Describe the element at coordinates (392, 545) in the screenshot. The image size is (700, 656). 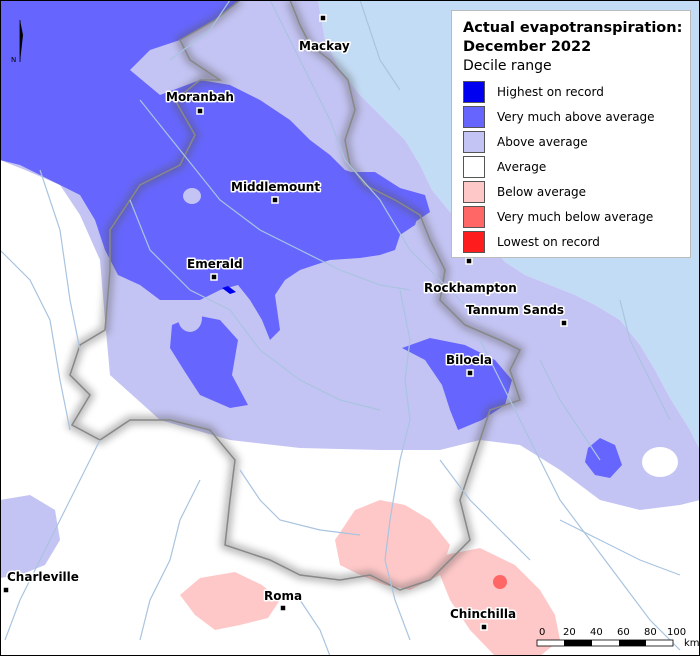
I see `region-below-average-central` at that location.